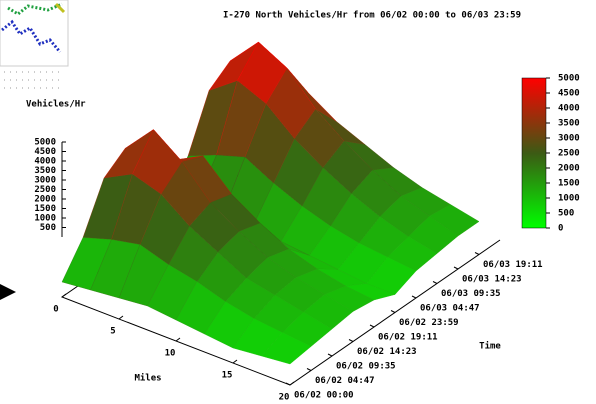 The image size is (596, 404). Describe the element at coordinates (569, 184) in the screenshot. I see `colorbar-tick-label: 1500` at that location.